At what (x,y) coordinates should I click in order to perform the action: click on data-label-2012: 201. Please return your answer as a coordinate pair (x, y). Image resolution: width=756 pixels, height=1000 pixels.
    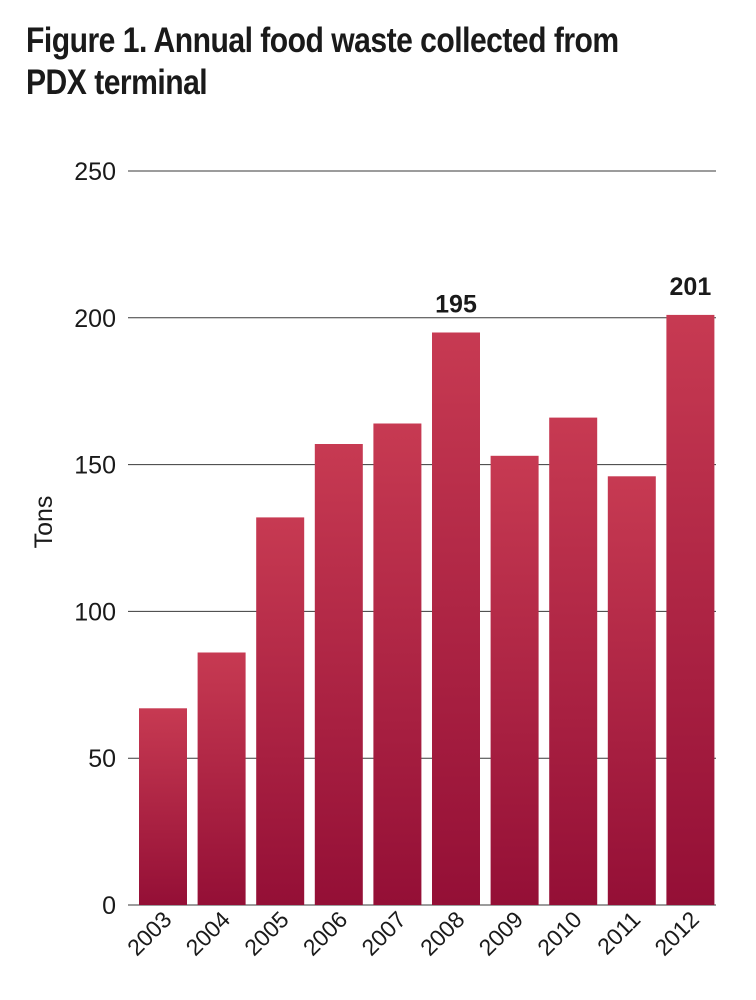
    Looking at the image, I should click on (691, 287).